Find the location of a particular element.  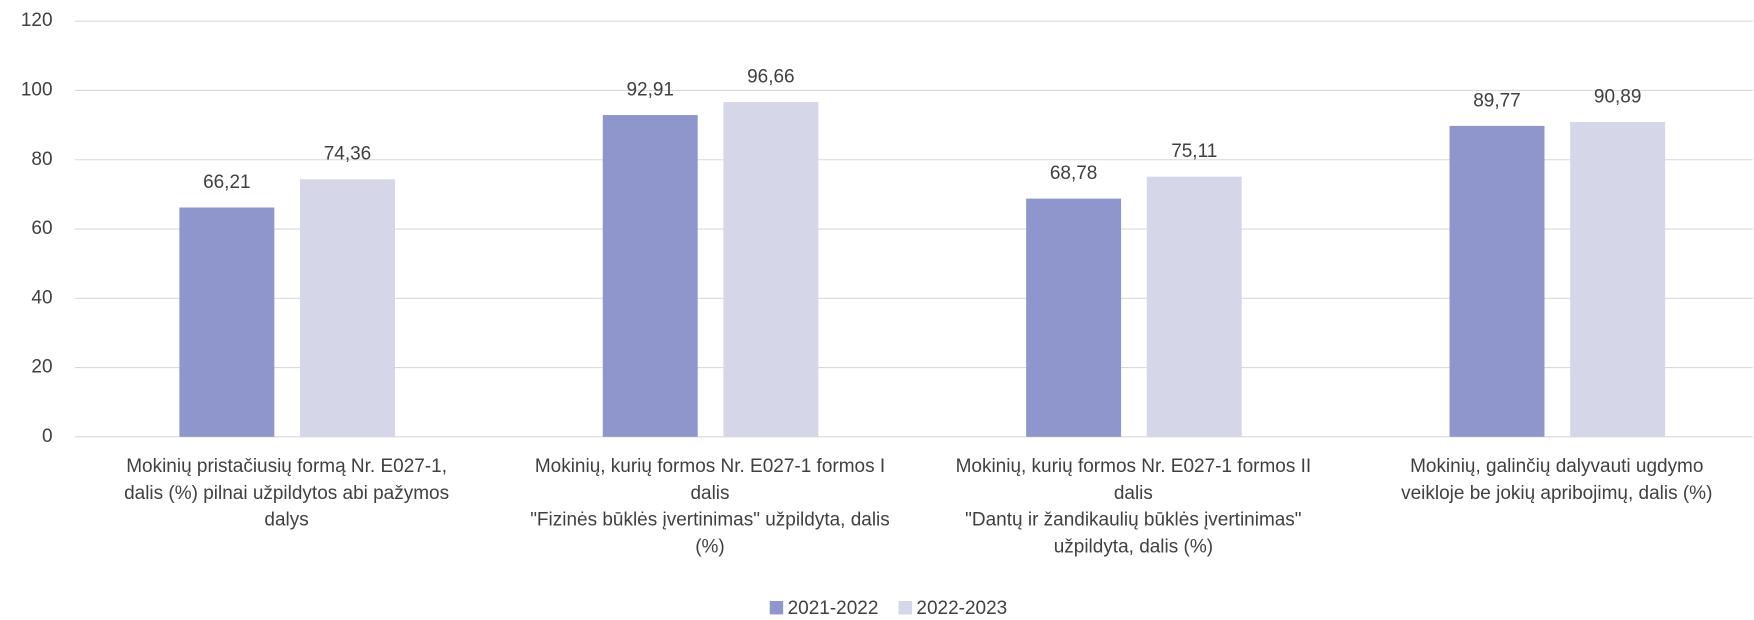

y-tick-label: 100 is located at coordinates (37, 90).